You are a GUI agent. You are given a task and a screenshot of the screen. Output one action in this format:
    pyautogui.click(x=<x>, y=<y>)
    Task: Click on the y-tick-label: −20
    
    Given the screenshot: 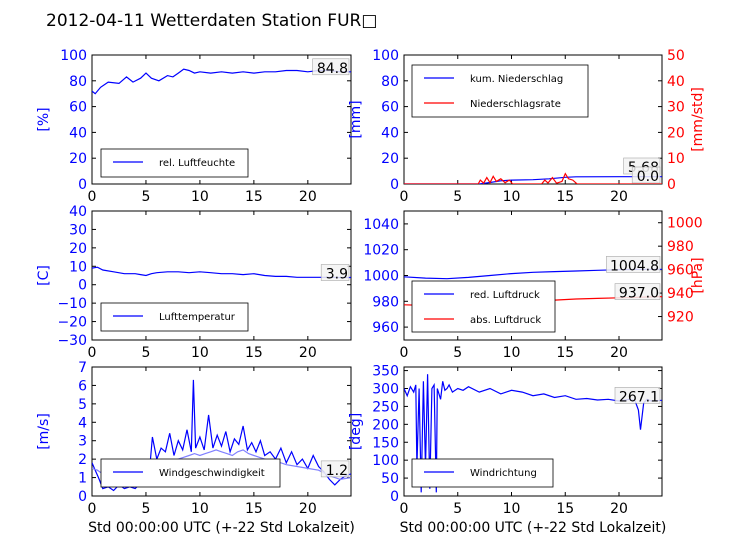 What is the action you would take?
    pyautogui.click(x=72, y=323)
    